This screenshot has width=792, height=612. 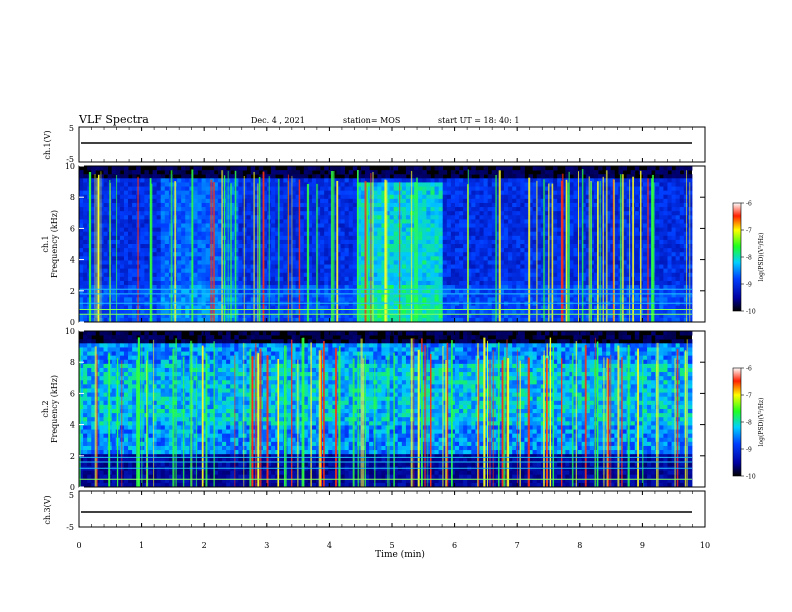 I want to click on start-time-label: start UT = 18: 40: 1, so click(x=478, y=120).